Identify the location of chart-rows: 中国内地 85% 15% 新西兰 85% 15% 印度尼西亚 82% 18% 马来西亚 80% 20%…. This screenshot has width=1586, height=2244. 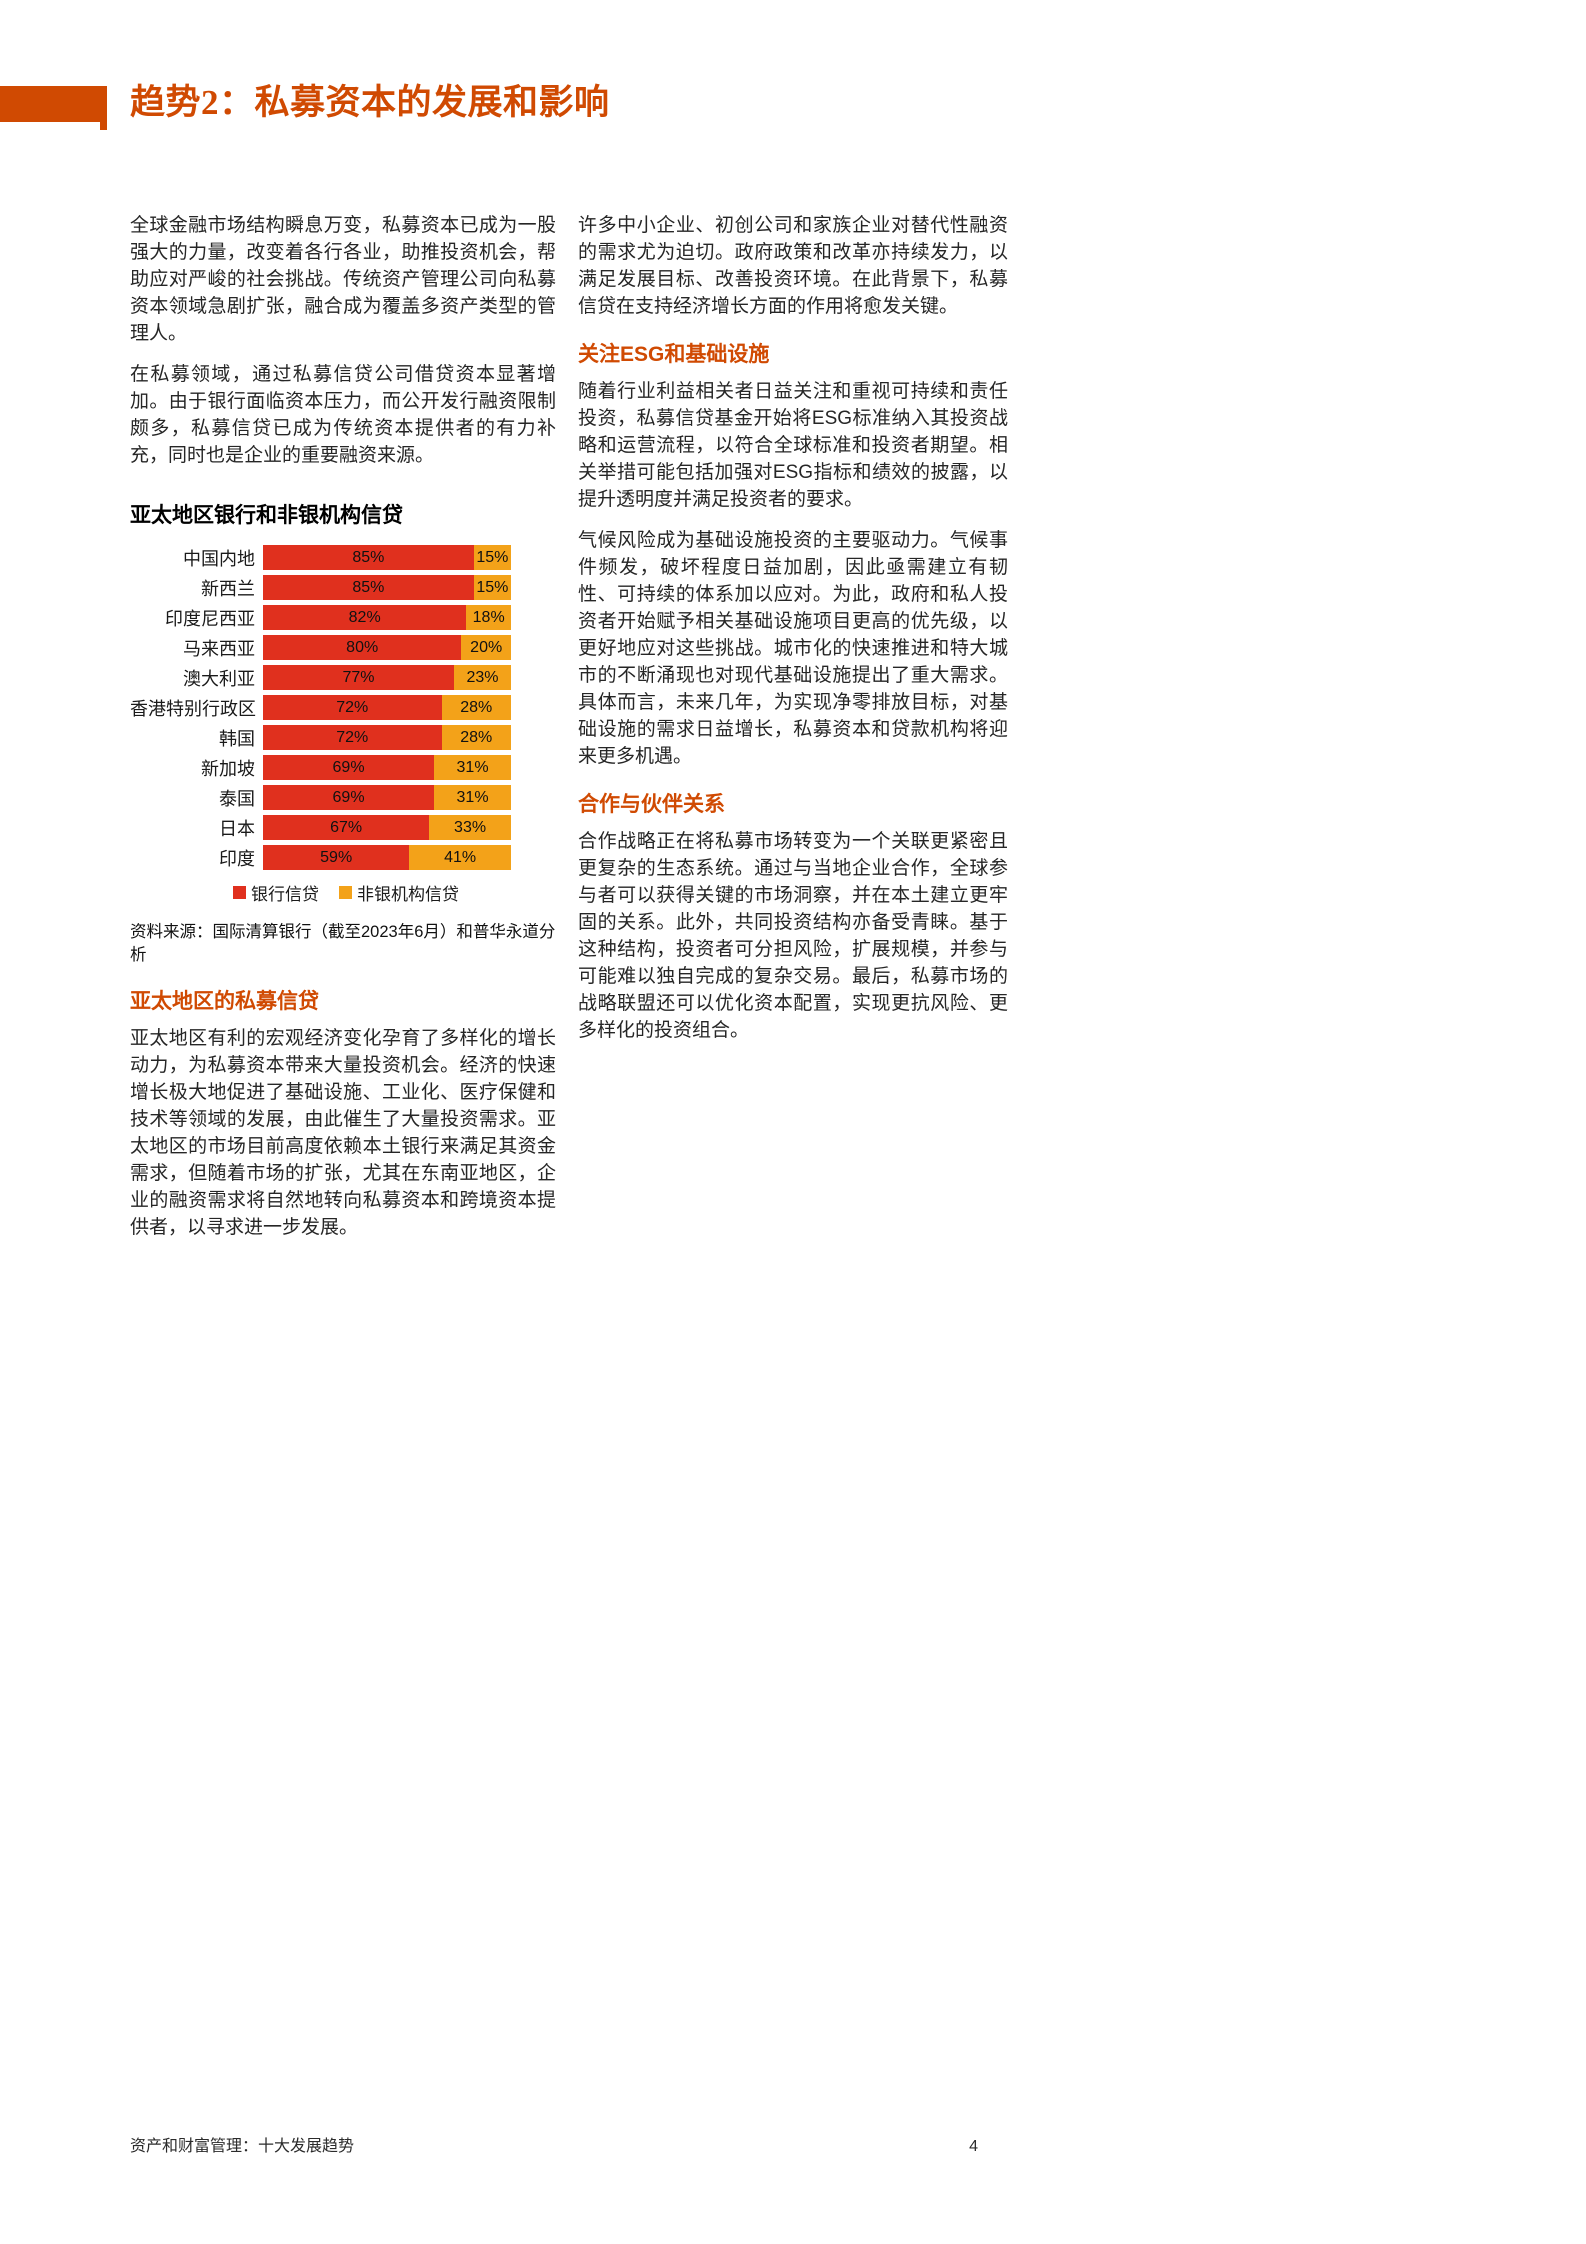
(343, 707).